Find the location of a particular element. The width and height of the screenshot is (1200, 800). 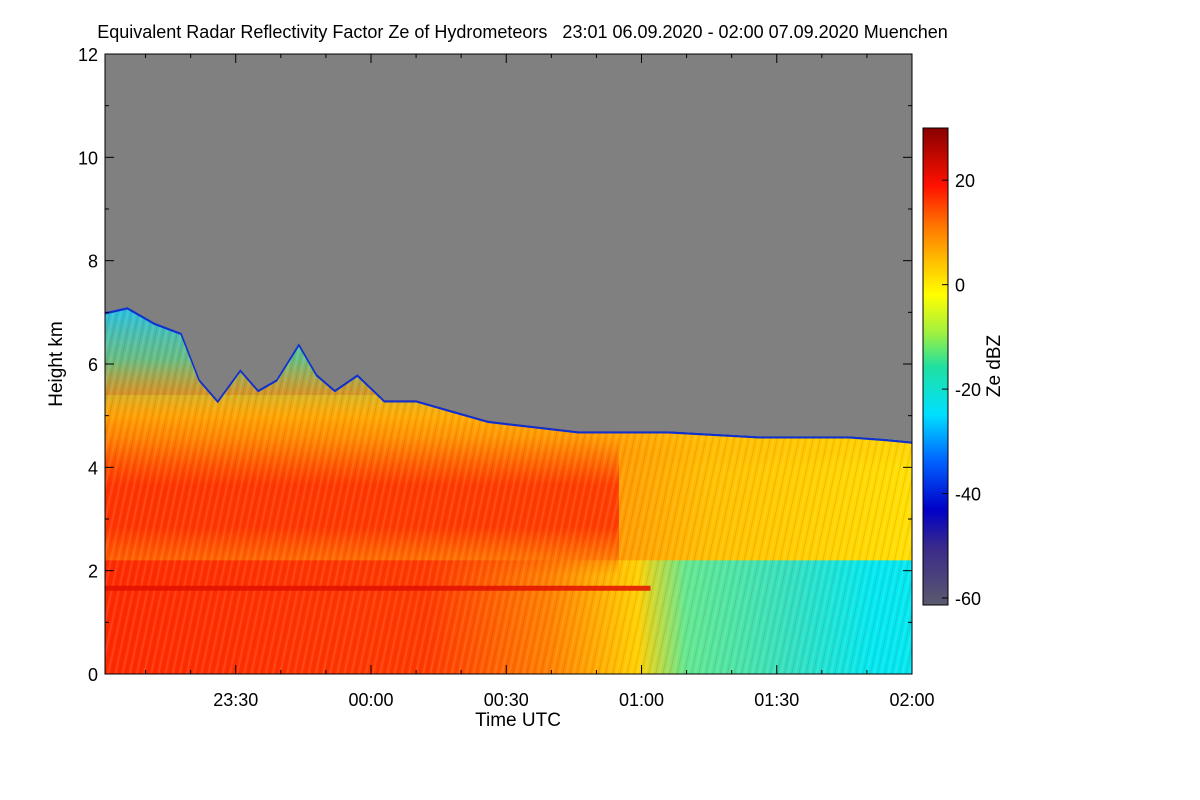

echo-top-edge is located at coordinates (508, 375).